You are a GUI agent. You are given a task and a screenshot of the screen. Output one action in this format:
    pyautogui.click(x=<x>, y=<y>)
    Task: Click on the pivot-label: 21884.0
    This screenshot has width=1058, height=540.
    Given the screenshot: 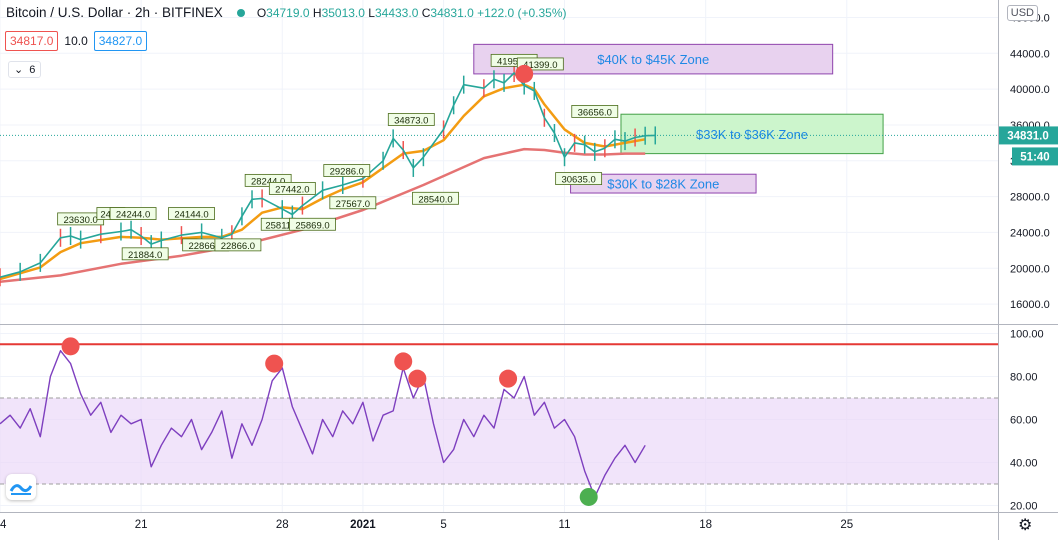 What is the action you would take?
    pyautogui.click(x=145, y=255)
    